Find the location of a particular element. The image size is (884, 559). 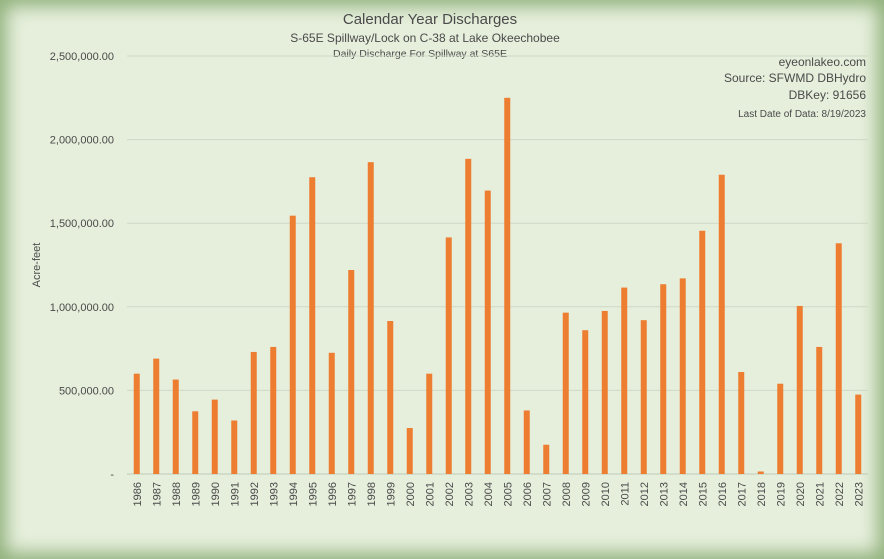

bar-2002 is located at coordinates (448, 355).